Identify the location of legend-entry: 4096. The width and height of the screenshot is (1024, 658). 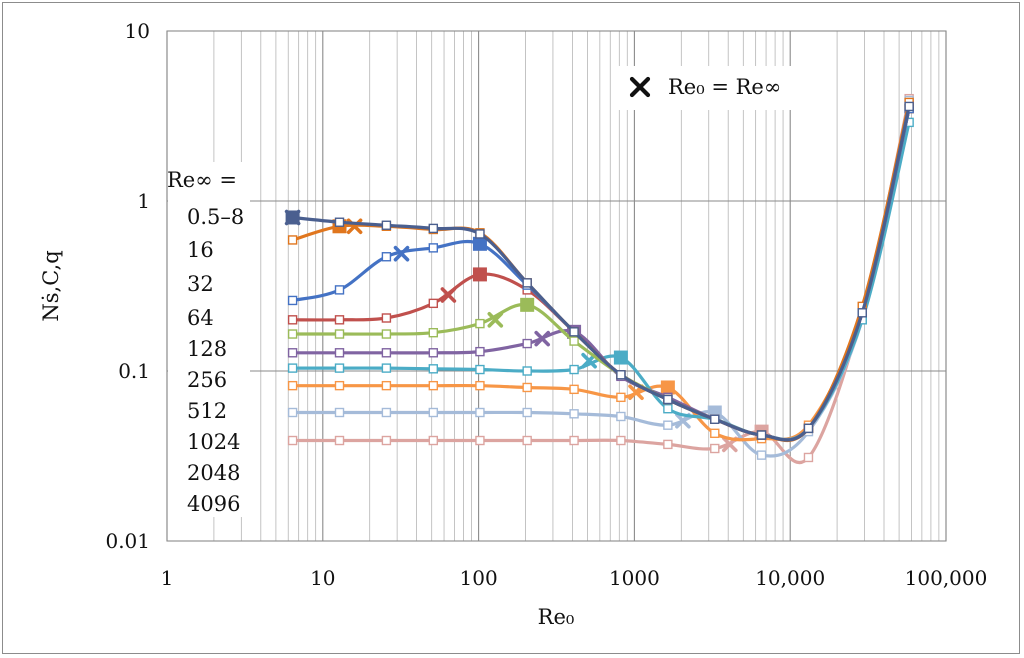
(213, 504).